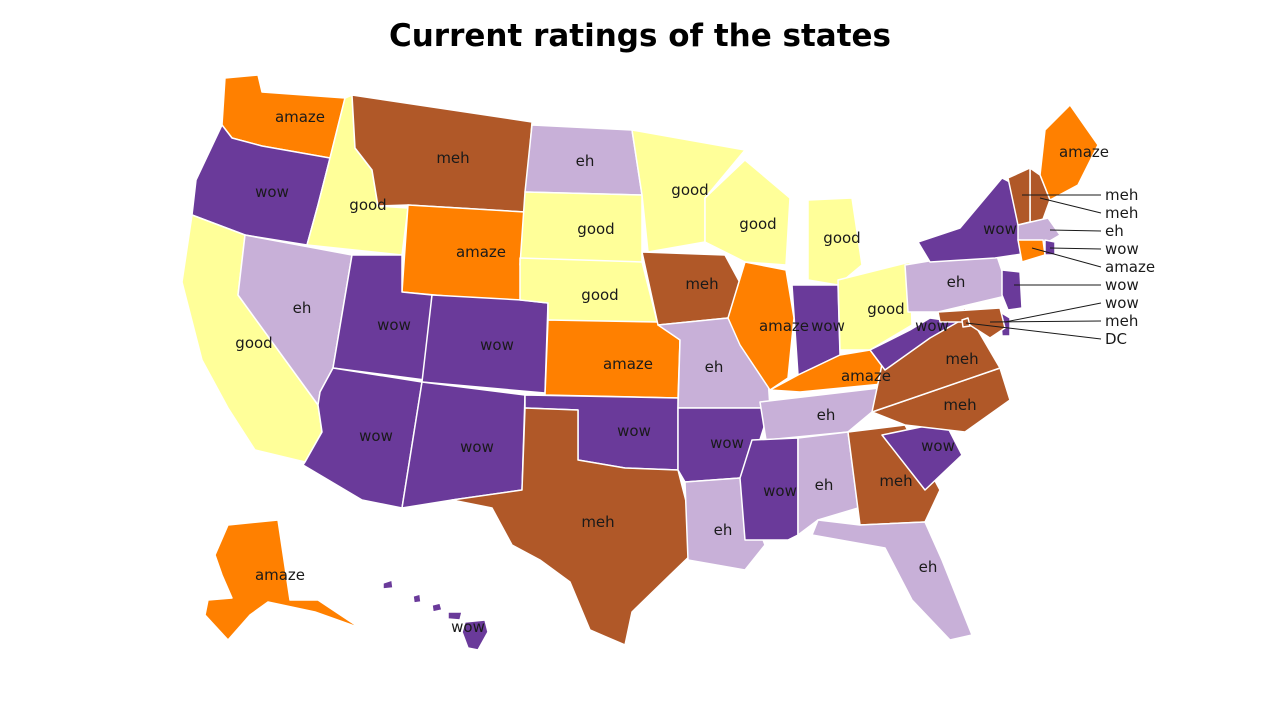 This screenshot has width=1280, height=720. What do you see at coordinates (1031, 251) in the screenshot?
I see `state-ct` at bounding box center [1031, 251].